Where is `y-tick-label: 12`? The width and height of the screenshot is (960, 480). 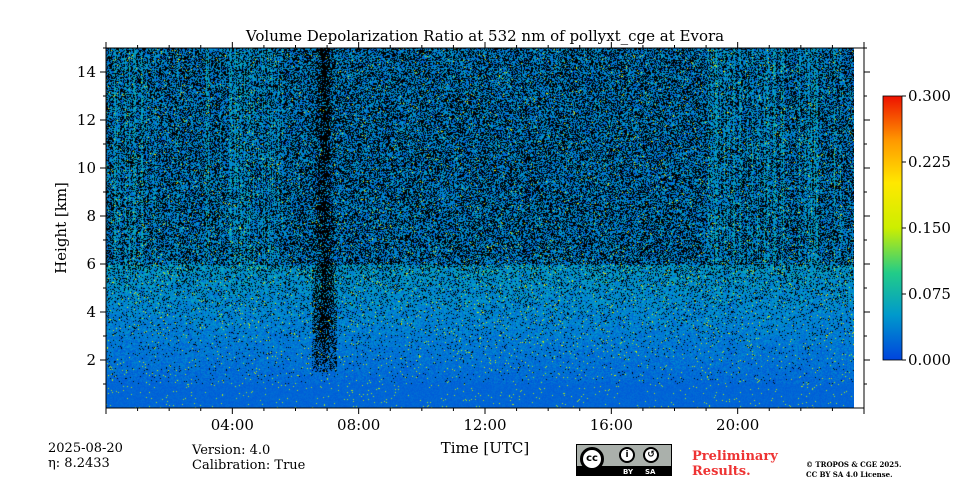 y-tick-label: 12 is located at coordinates (86, 120).